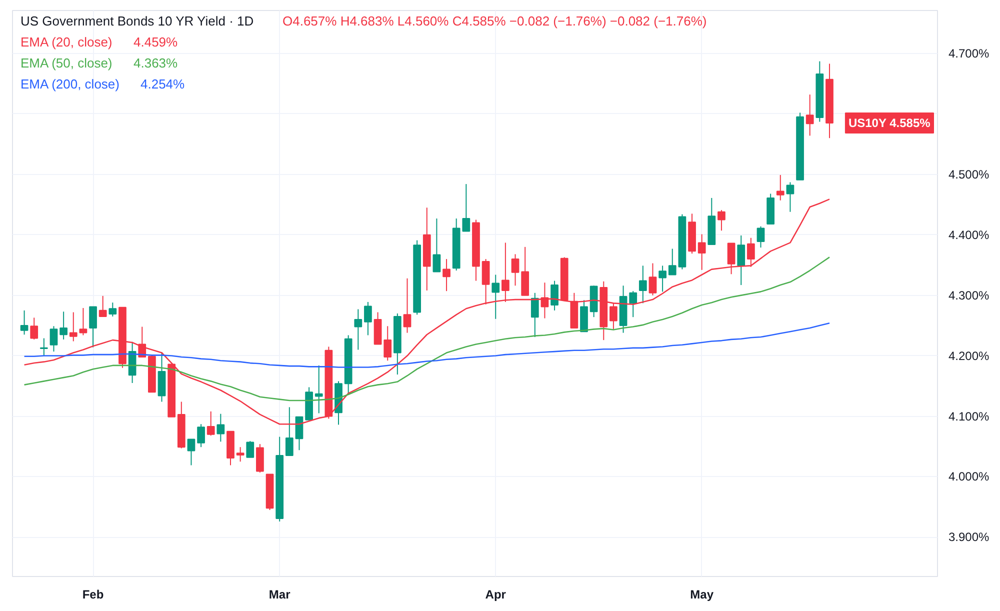 The width and height of the screenshot is (1000, 611). I want to click on annotation: 4.459%, so click(156, 42).